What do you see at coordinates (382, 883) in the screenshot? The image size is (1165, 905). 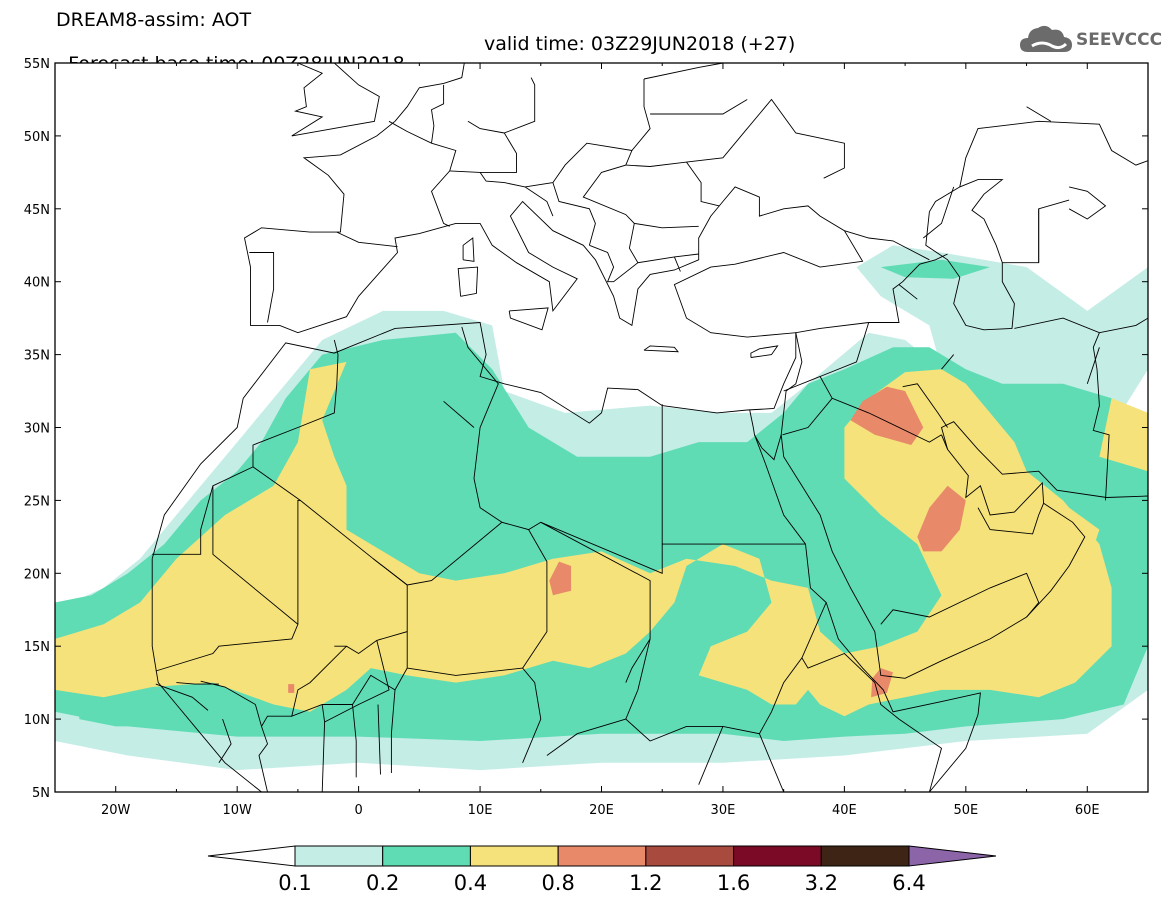 I see `colorbar-label: 0.2` at bounding box center [382, 883].